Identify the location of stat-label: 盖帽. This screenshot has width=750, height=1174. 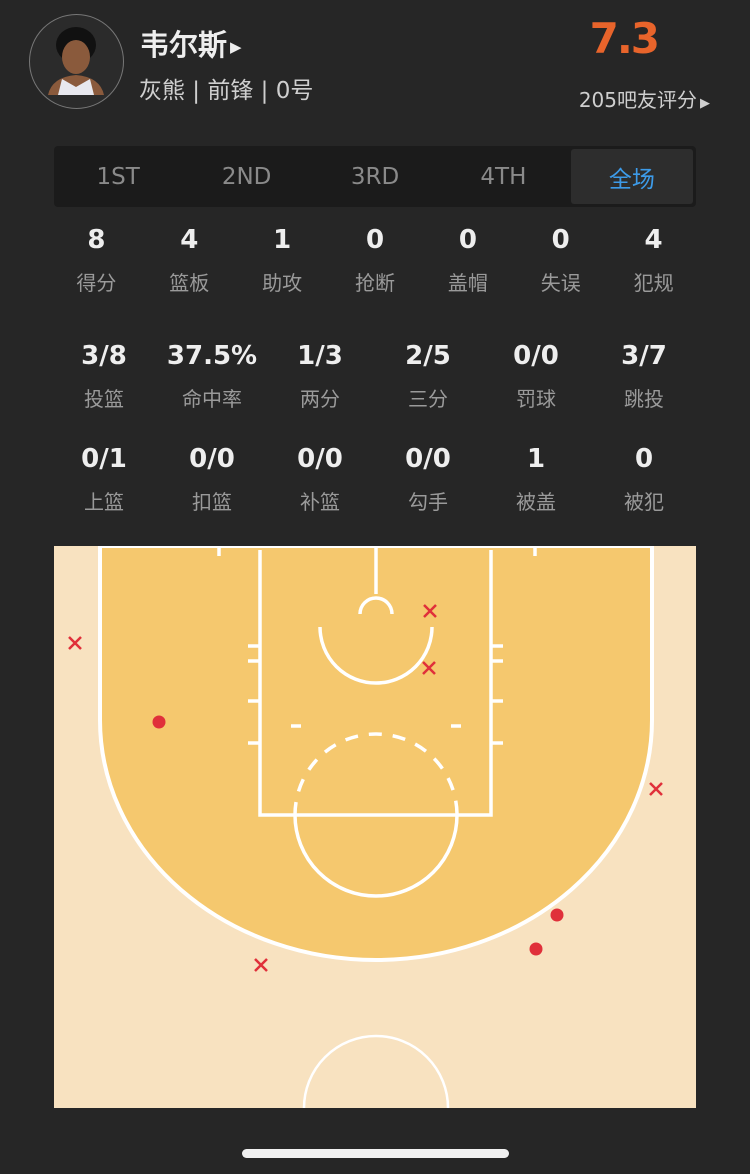
(467, 283).